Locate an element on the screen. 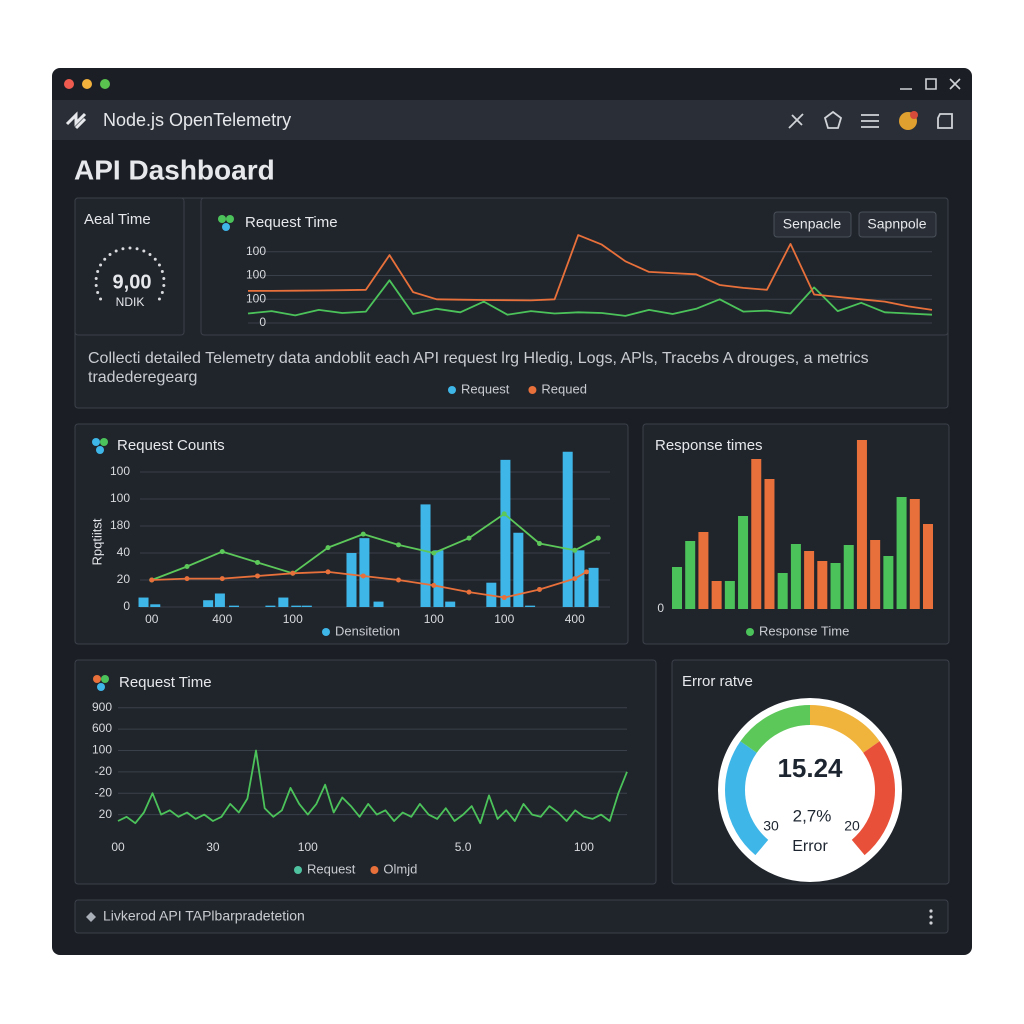  logo is located at coordinates (76, 120).